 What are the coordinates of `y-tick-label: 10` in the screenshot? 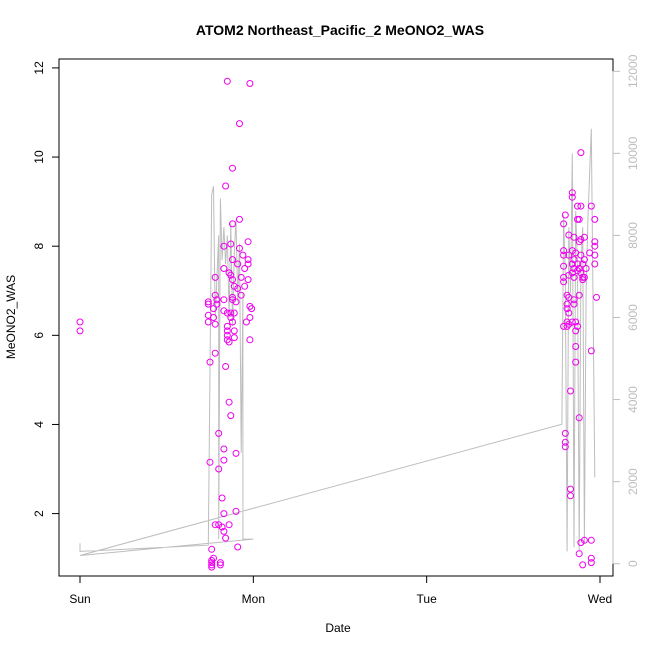 It's located at (39, 157).